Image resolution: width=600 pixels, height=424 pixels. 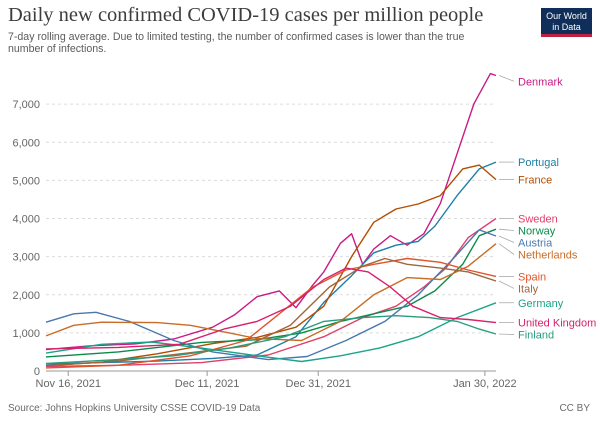 I want to click on legend-label-portugal: Portugal, so click(x=538, y=163).